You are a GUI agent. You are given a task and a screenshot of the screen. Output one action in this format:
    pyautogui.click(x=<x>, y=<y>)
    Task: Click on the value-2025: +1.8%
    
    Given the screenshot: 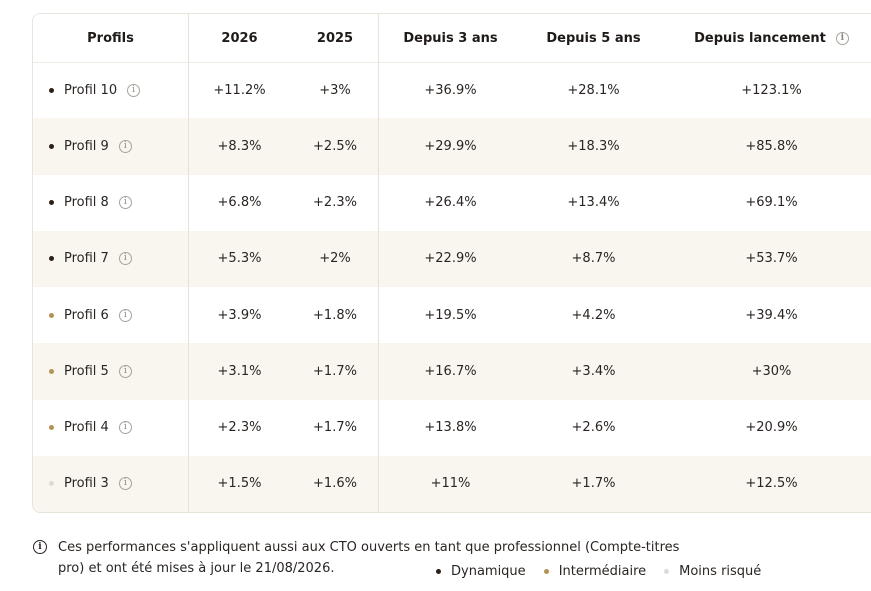 What is the action you would take?
    pyautogui.click(x=335, y=315)
    